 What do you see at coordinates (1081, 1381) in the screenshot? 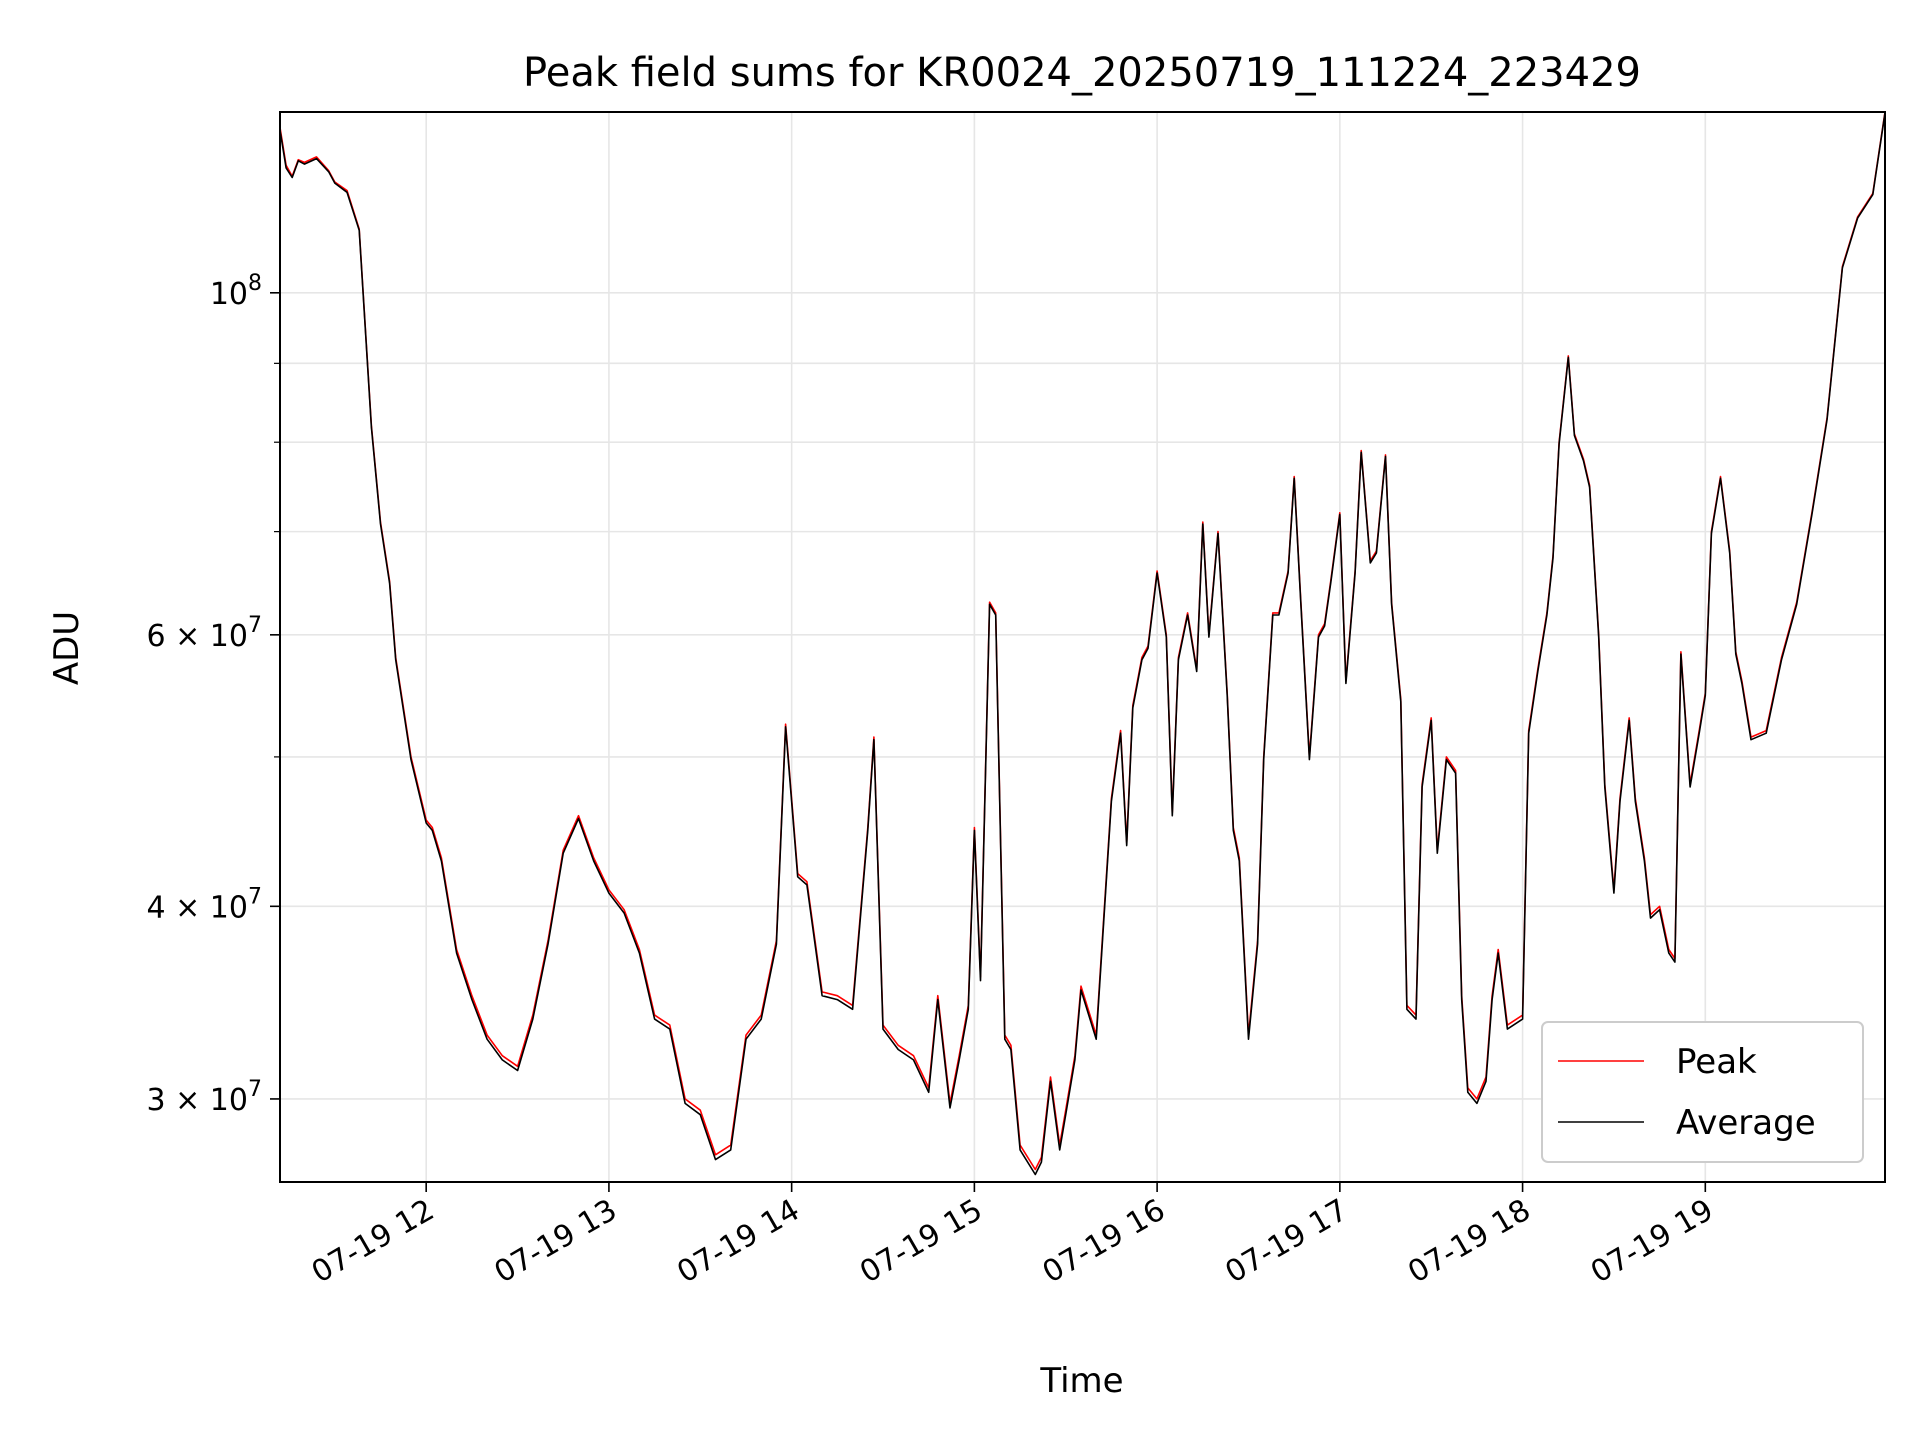
I see `x-axis-label: Time` at bounding box center [1081, 1381].